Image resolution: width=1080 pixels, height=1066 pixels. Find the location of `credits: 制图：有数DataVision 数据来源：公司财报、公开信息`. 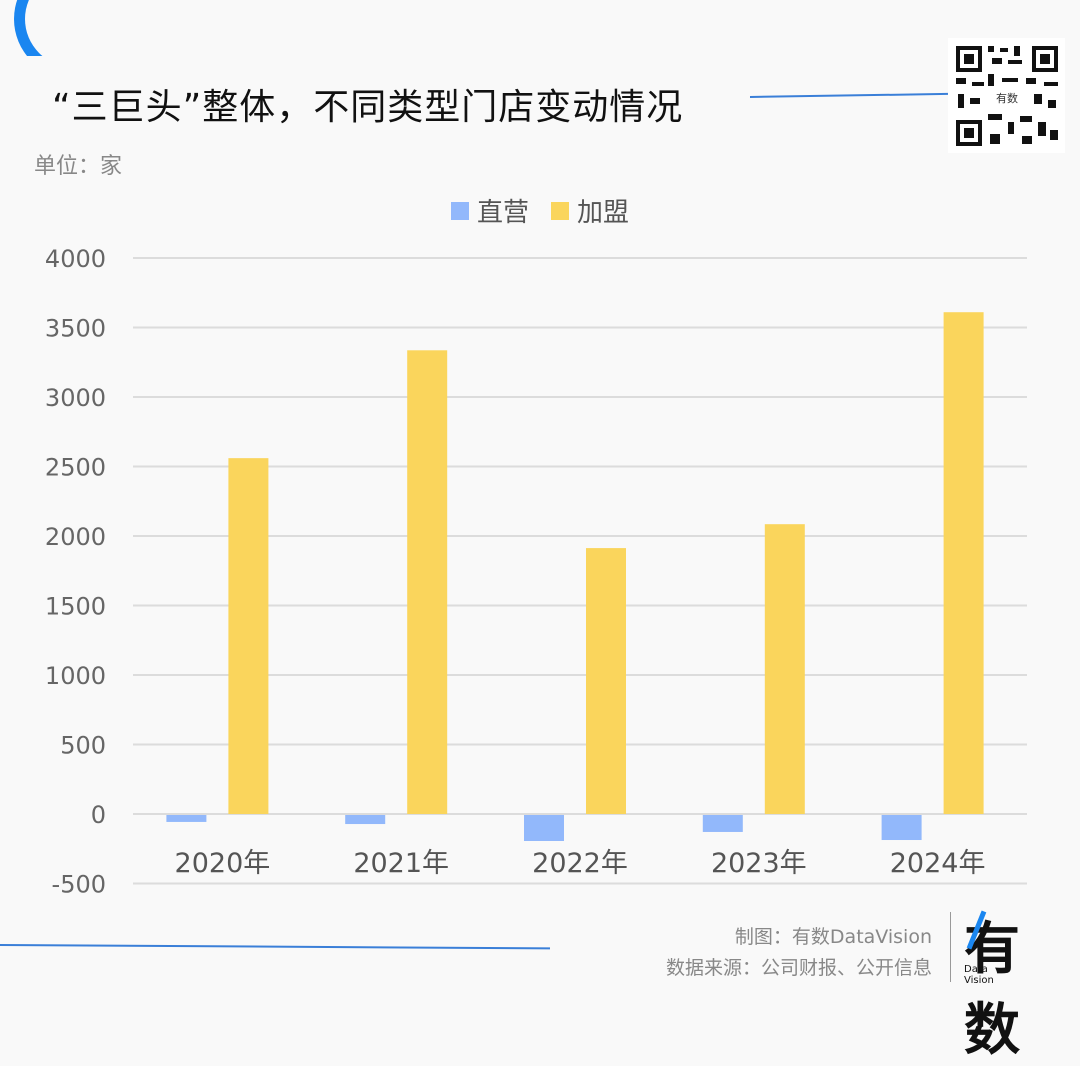

credits: 制图：有数DataVision 数据来源：公司财报、公开信息 is located at coordinates (799, 953).